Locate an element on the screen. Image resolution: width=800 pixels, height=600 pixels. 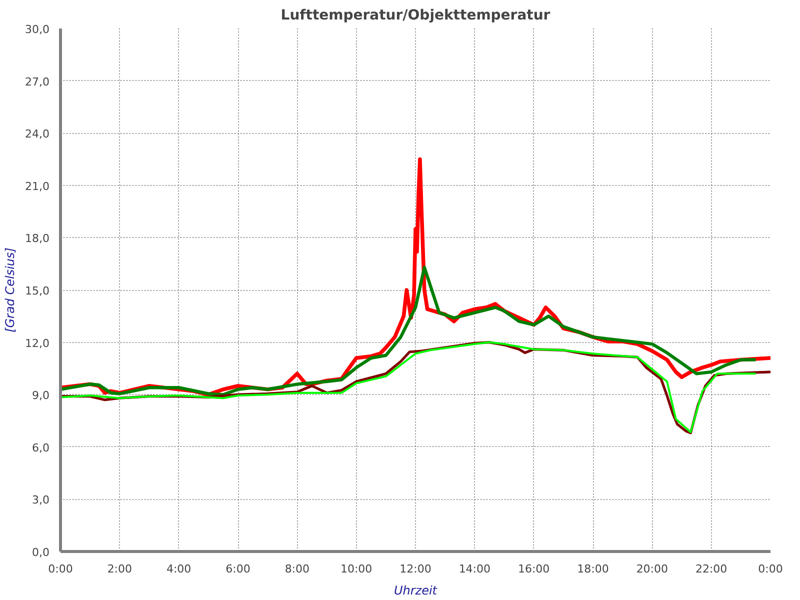
x-tick-label: 18:00 is located at coordinates (593, 569).